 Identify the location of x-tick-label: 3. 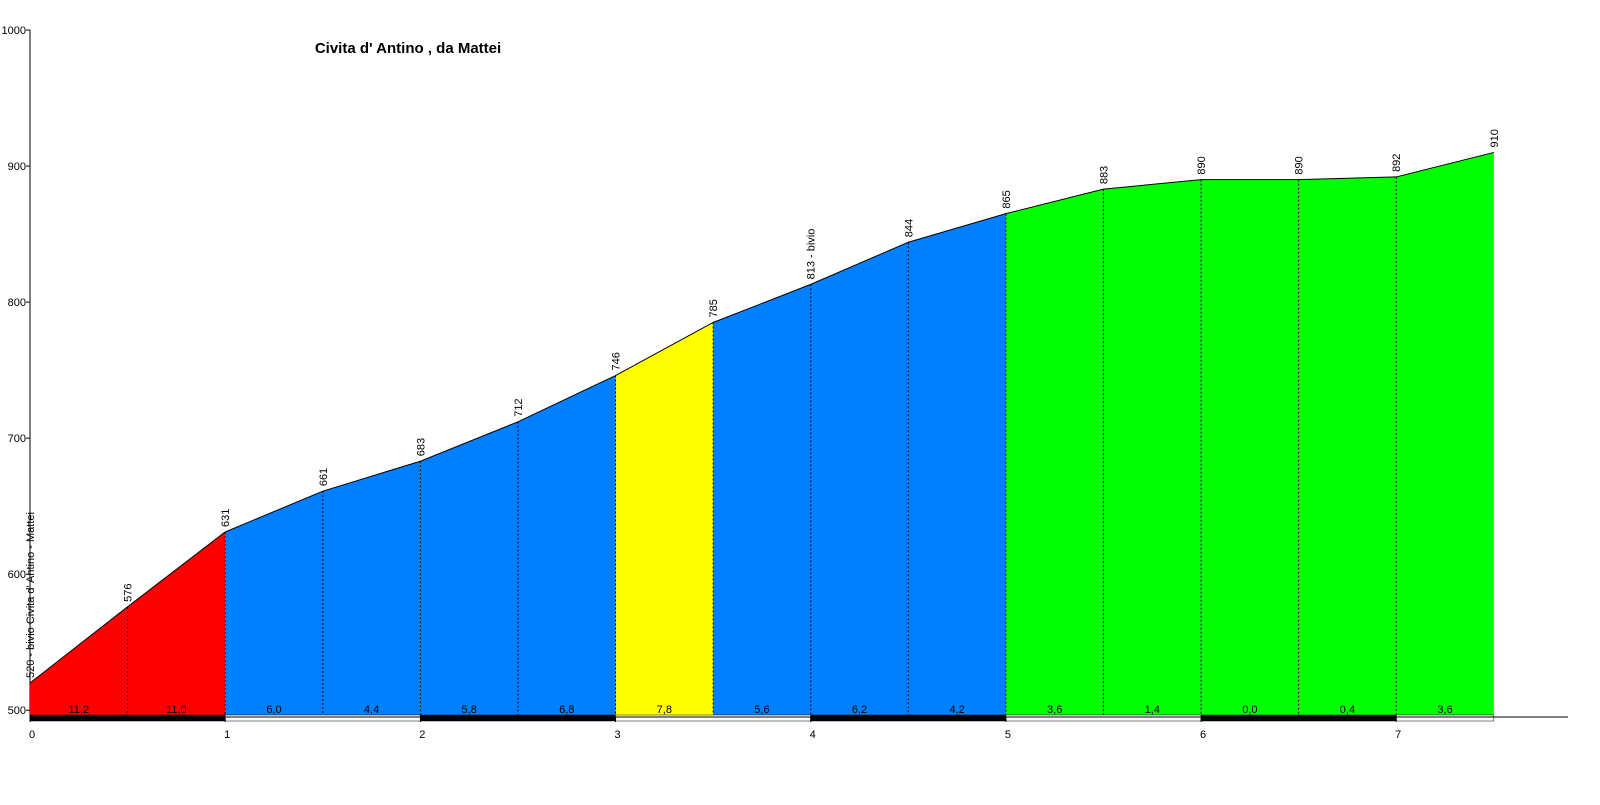
(617, 735).